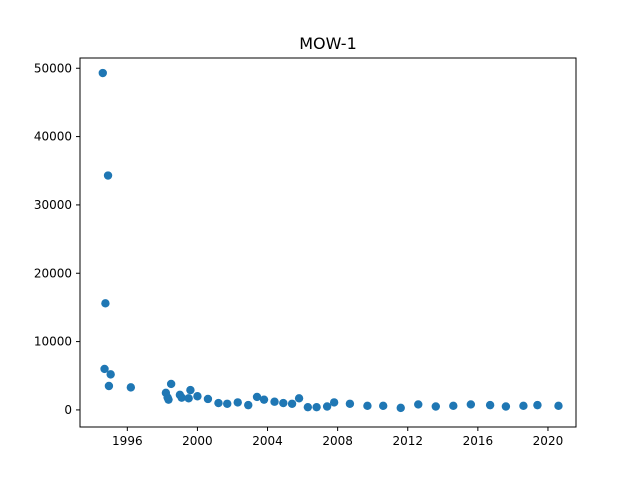 The height and width of the screenshot is (480, 640). What do you see at coordinates (53, 273) in the screenshot?
I see `y-tick-label: 20000` at bounding box center [53, 273].